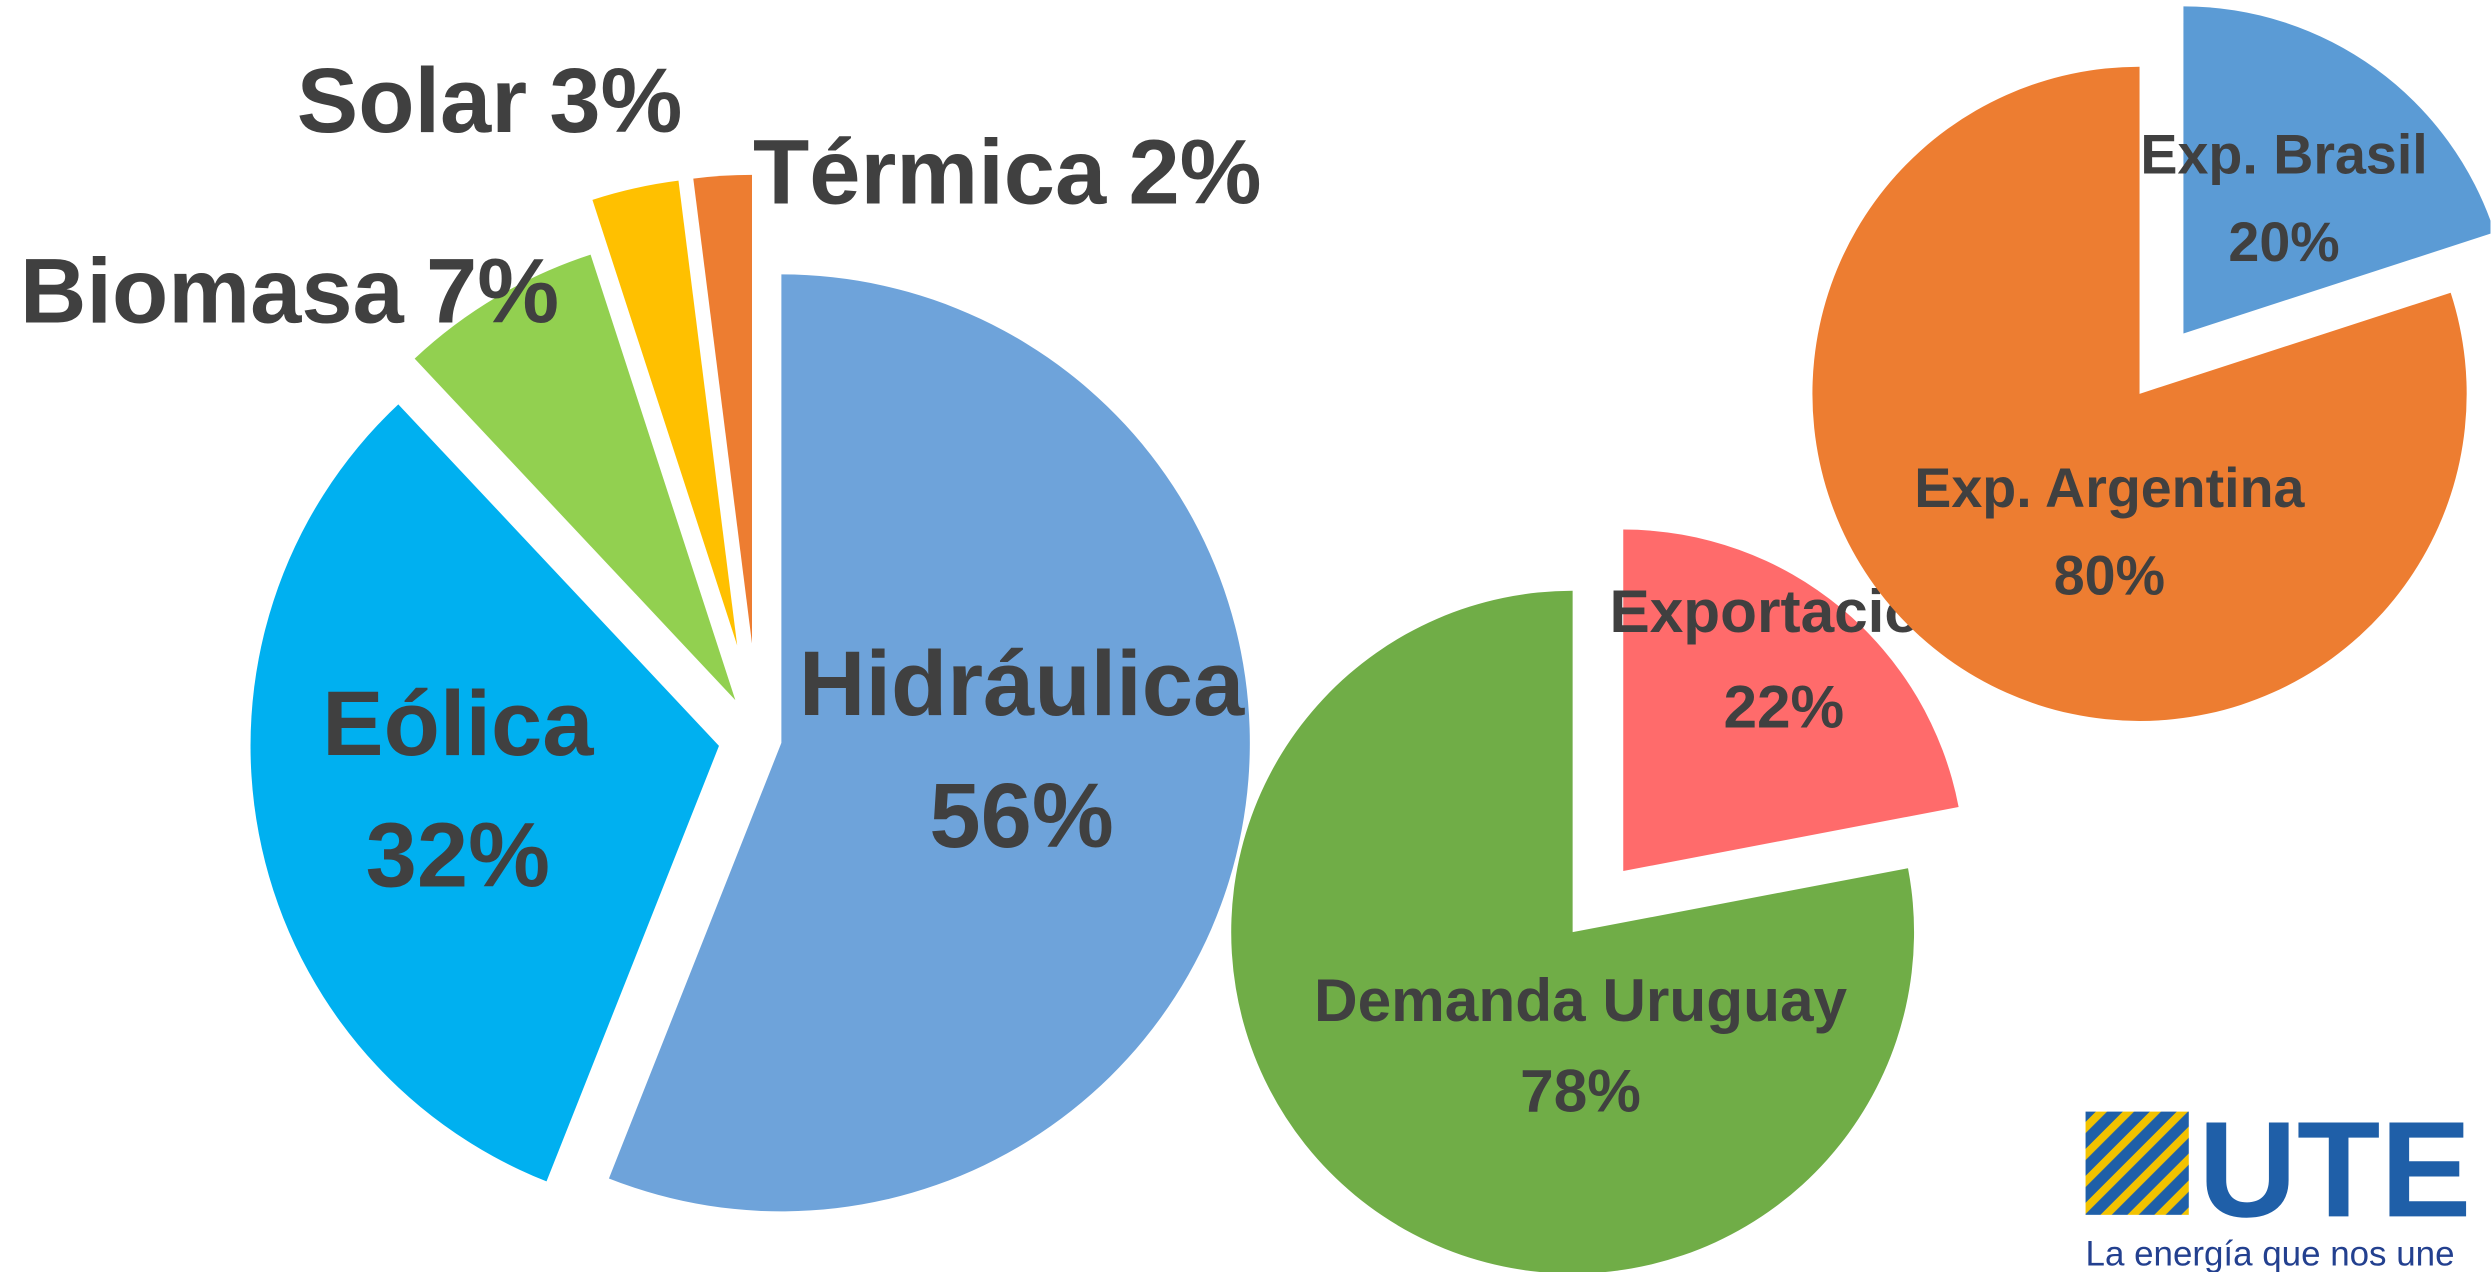 This screenshot has width=2491, height=1272. What do you see at coordinates (1022, 683) in the screenshot?
I see `slice-label: Hidráulica` at bounding box center [1022, 683].